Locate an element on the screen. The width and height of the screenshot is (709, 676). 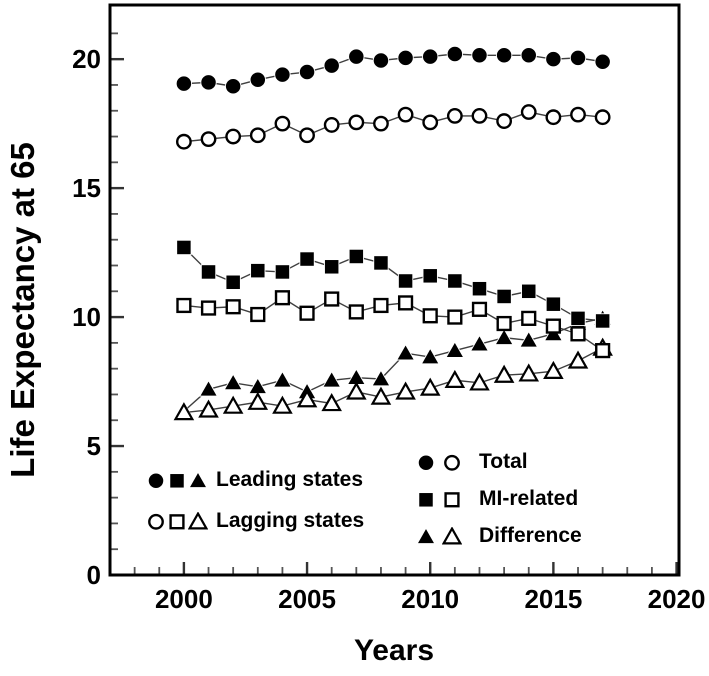
series-line-filled-square is located at coordinates (393, 284).